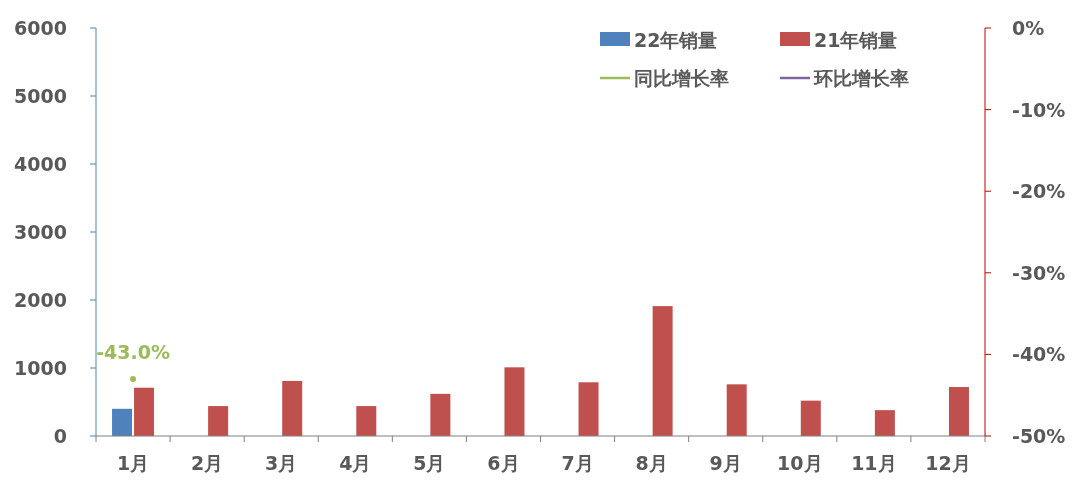 The height and width of the screenshot is (495, 1080). Describe the element at coordinates (1039, 354) in the screenshot. I see `y2-tick-label: -40%` at that location.